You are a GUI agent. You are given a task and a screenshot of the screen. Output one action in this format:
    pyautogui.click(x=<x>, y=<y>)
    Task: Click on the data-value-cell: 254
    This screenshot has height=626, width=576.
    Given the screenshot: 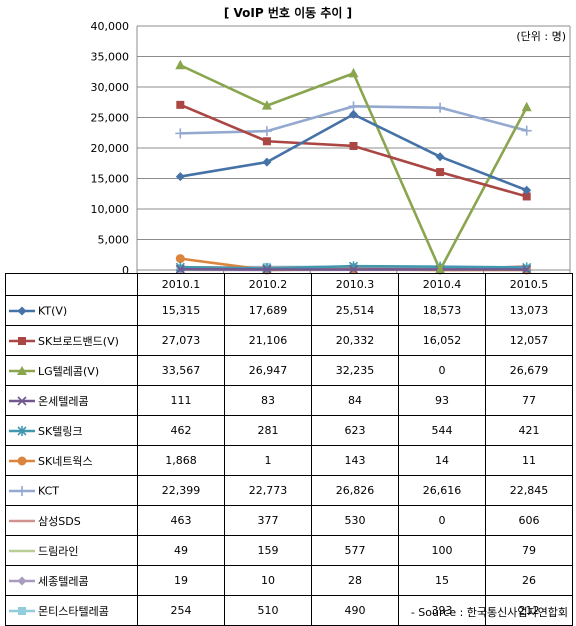 What is the action you would take?
    pyautogui.click(x=181, y=611)
    